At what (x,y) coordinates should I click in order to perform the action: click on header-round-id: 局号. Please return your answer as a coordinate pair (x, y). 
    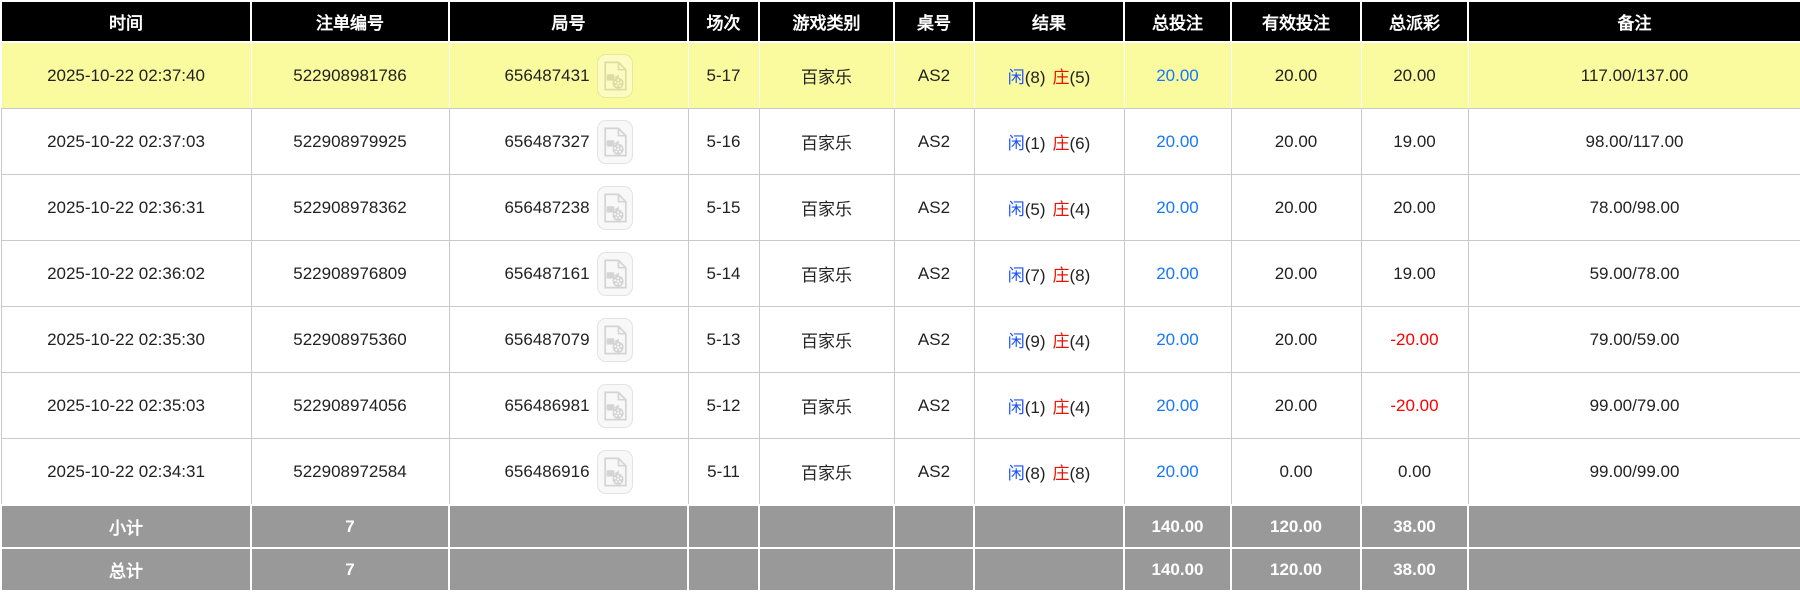
    Looking at the image, I should click on (568, 21).